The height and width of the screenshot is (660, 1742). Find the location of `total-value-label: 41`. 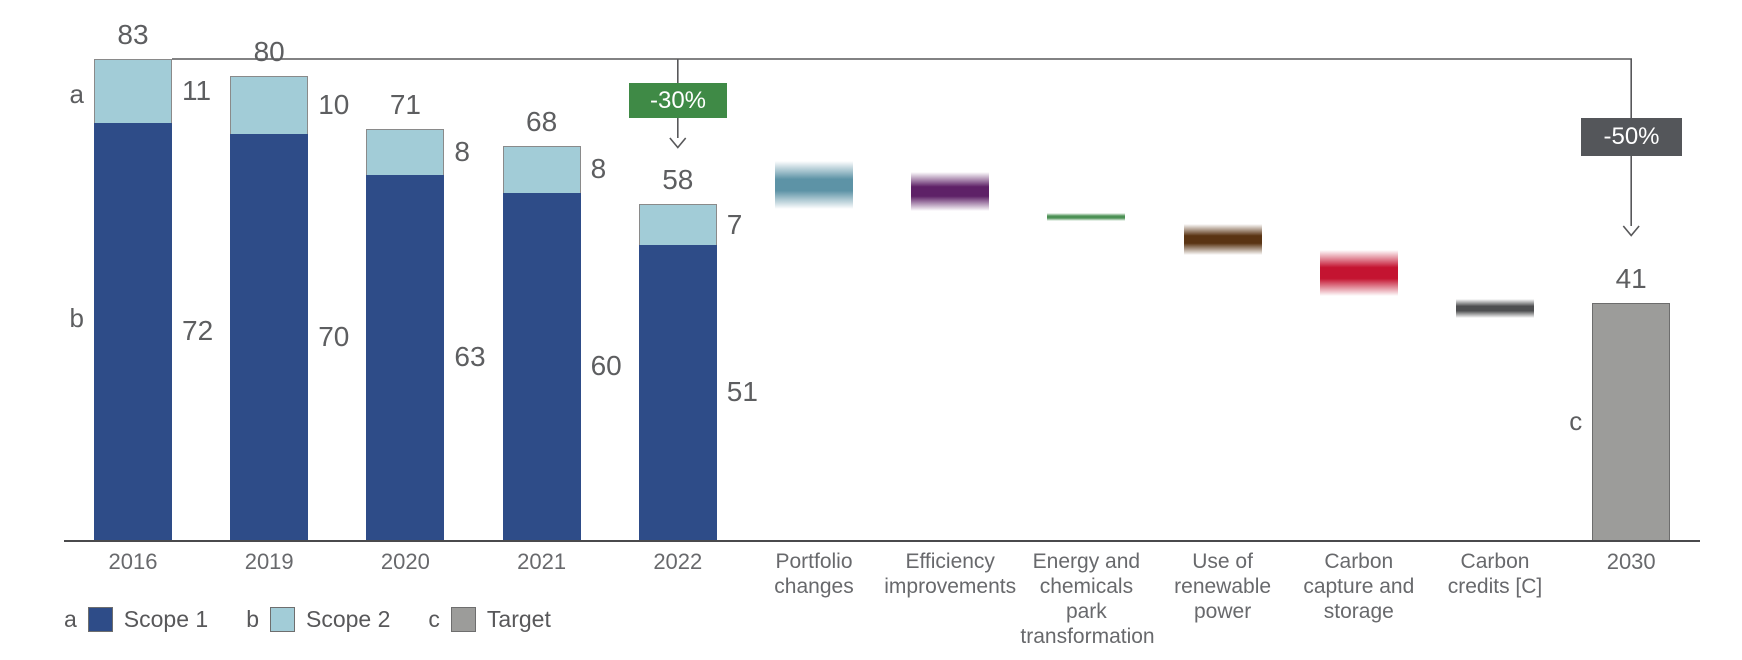

total-value-label: 41 is located at coordinates (1631, 278).